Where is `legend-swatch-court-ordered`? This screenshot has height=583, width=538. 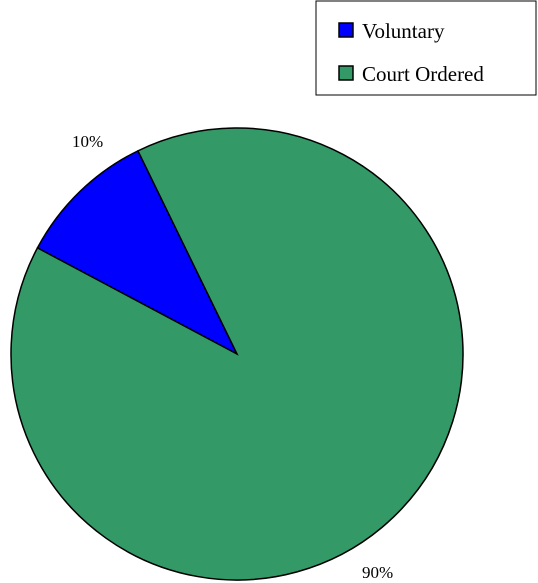 legend-swatch-court-ordered is located at coordinates (346, 73).